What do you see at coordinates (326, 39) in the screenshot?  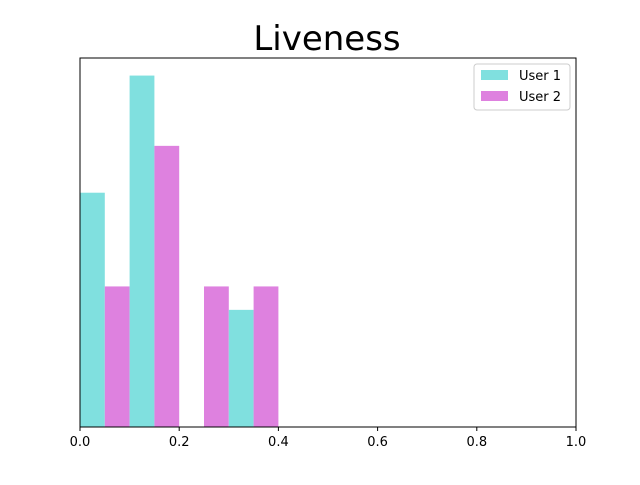 I see `chart-title: Liveness` at bounding box center [326, 39].